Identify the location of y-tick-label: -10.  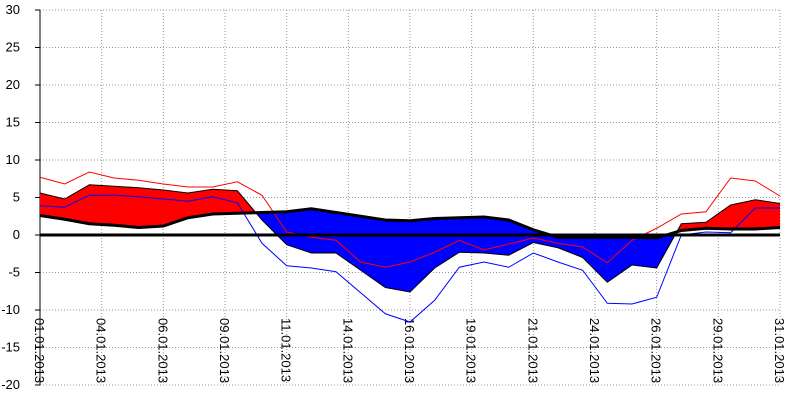
(10, 309).